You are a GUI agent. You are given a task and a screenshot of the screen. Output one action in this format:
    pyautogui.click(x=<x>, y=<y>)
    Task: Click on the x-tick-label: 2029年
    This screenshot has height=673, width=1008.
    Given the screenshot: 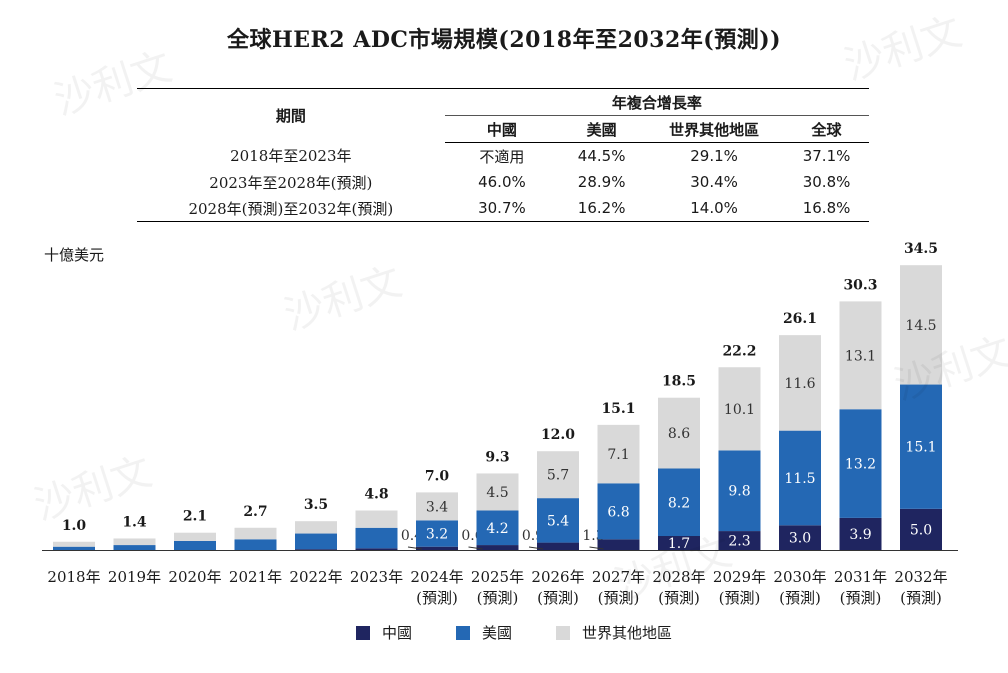 What is the action you would take?
    pyautogui.click(x=739, y=577)
    